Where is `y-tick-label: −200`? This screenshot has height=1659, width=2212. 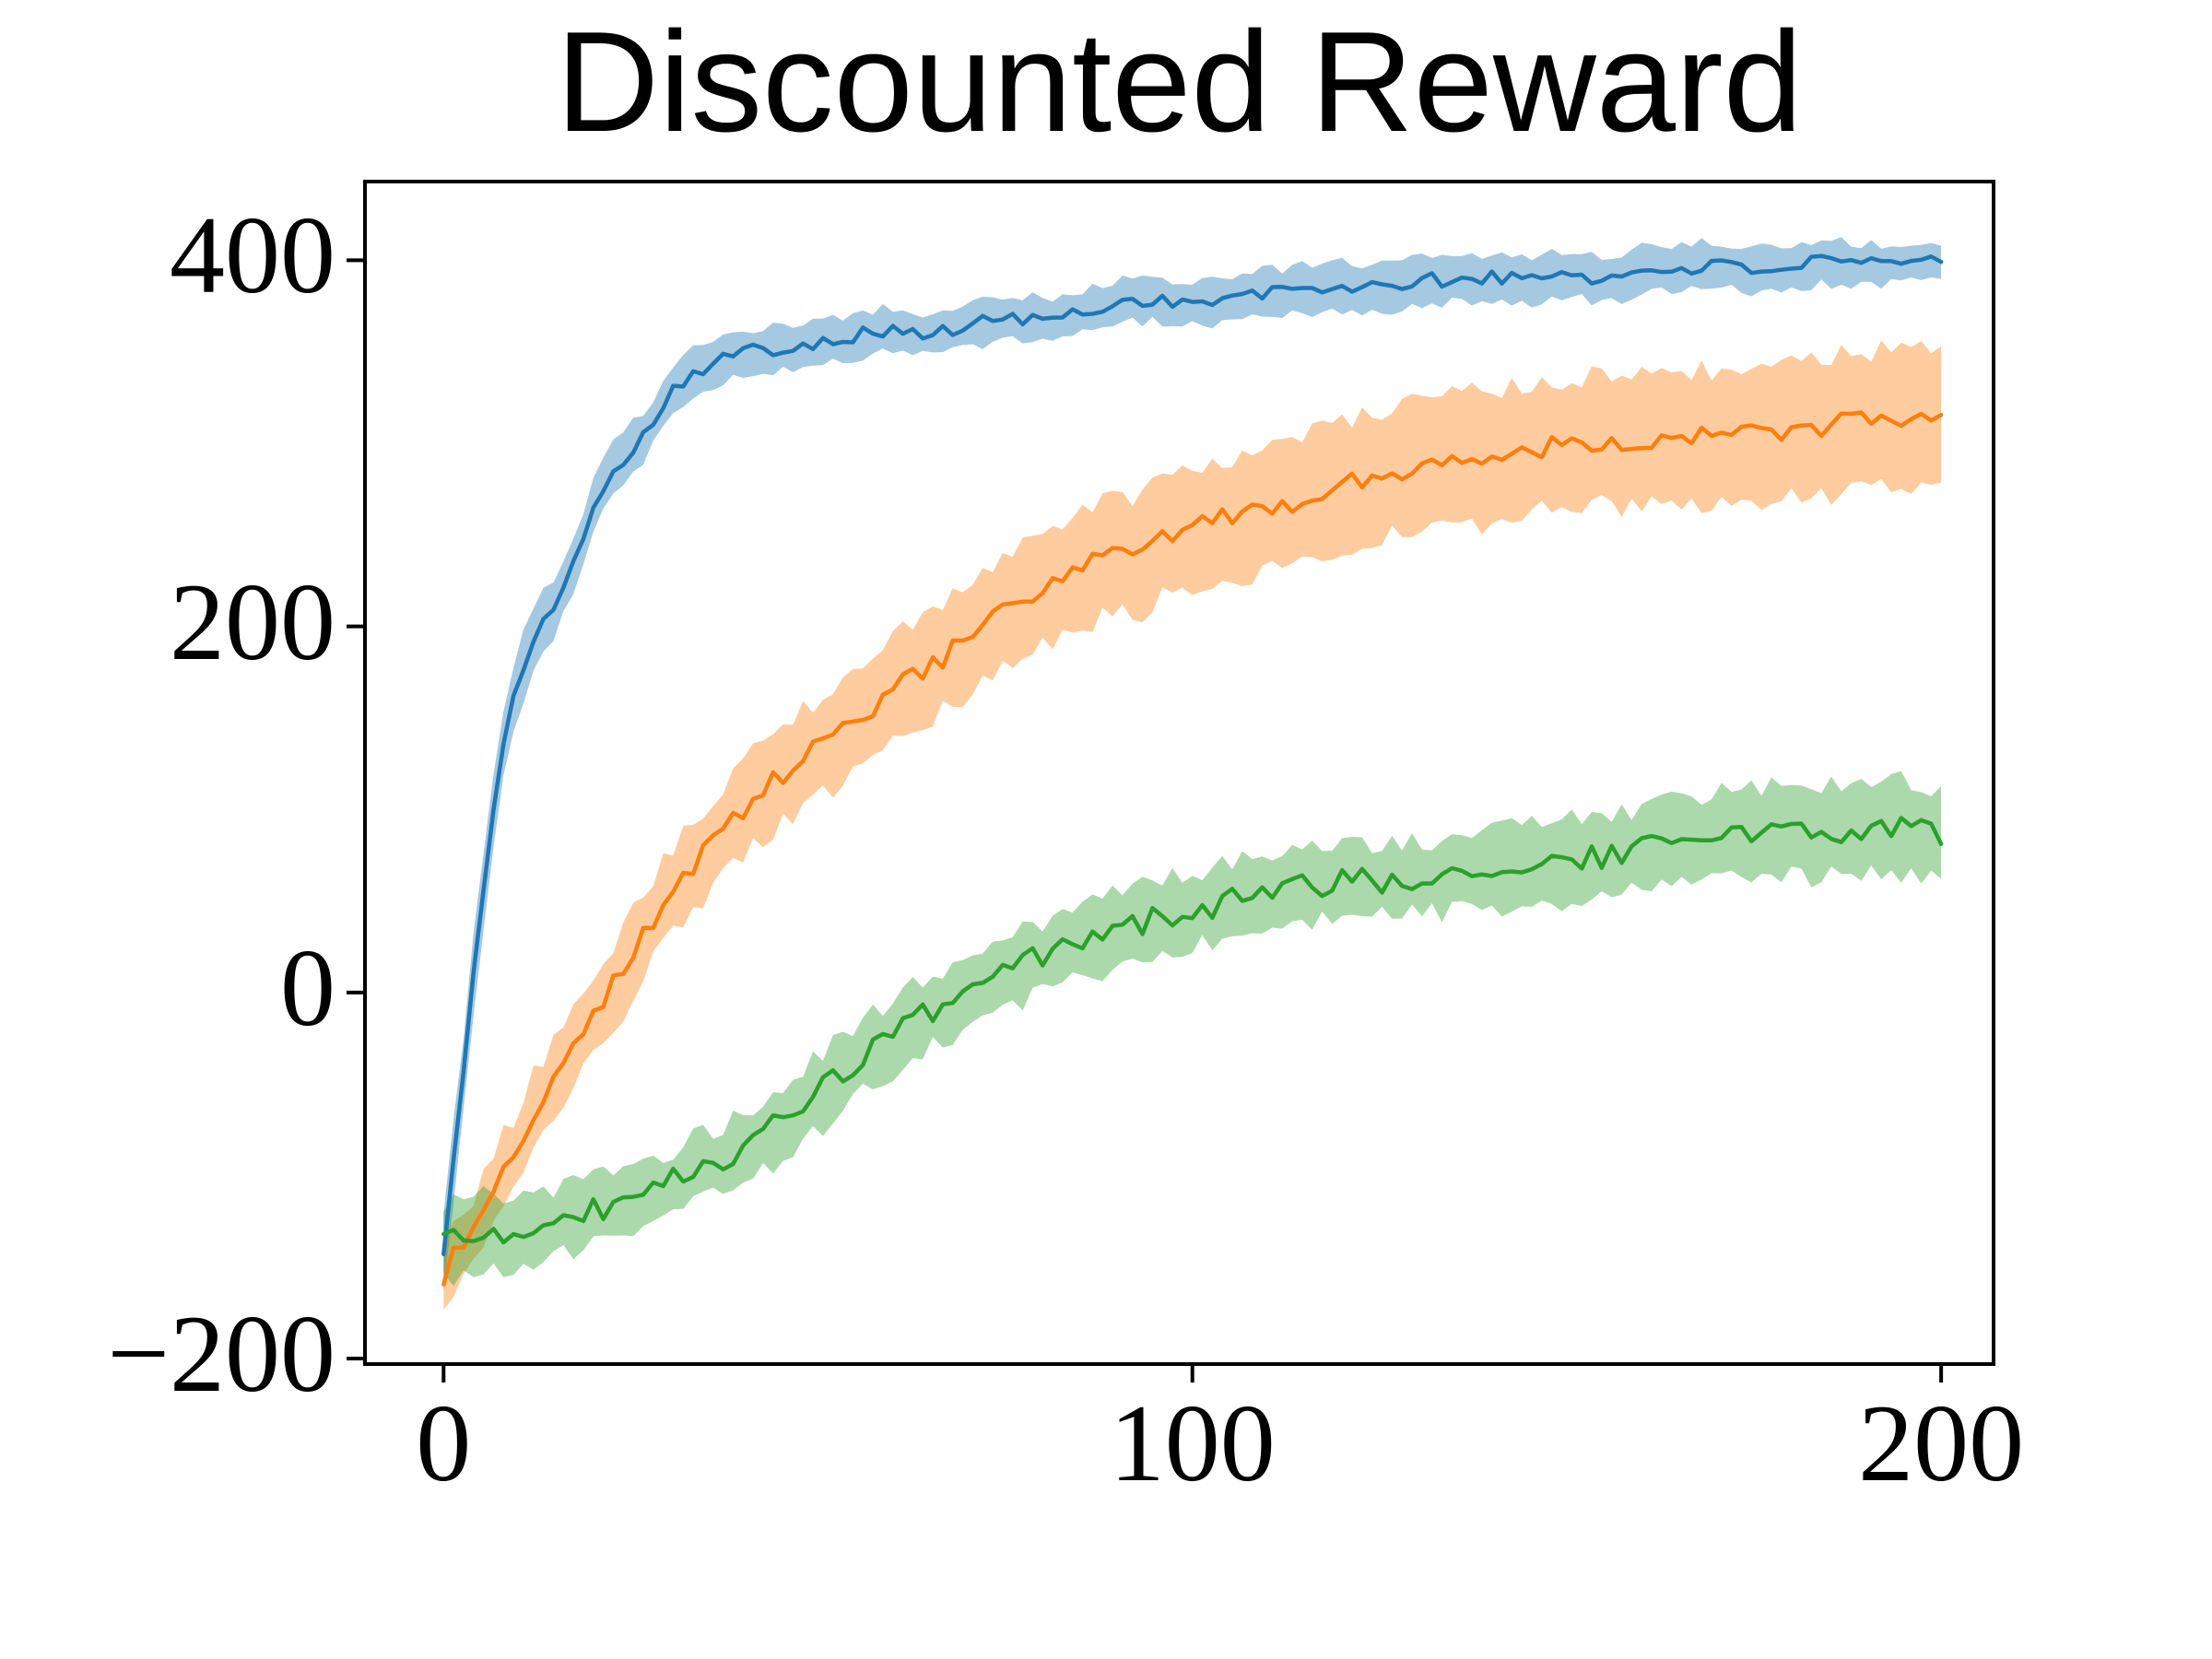
y-tick-label: −200 is located at coordinates (221, 1354).